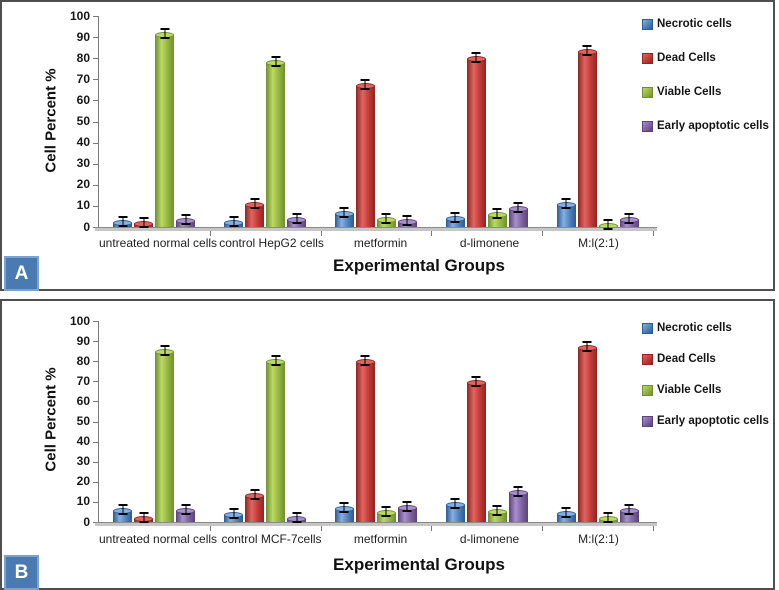 Image resolution: width=779 pixels, height=590 pixels. What do you see at coordinates (686, 359) in the screenshot?
I see `legend-label: Dead Cells` at bounding box center [686, 359].